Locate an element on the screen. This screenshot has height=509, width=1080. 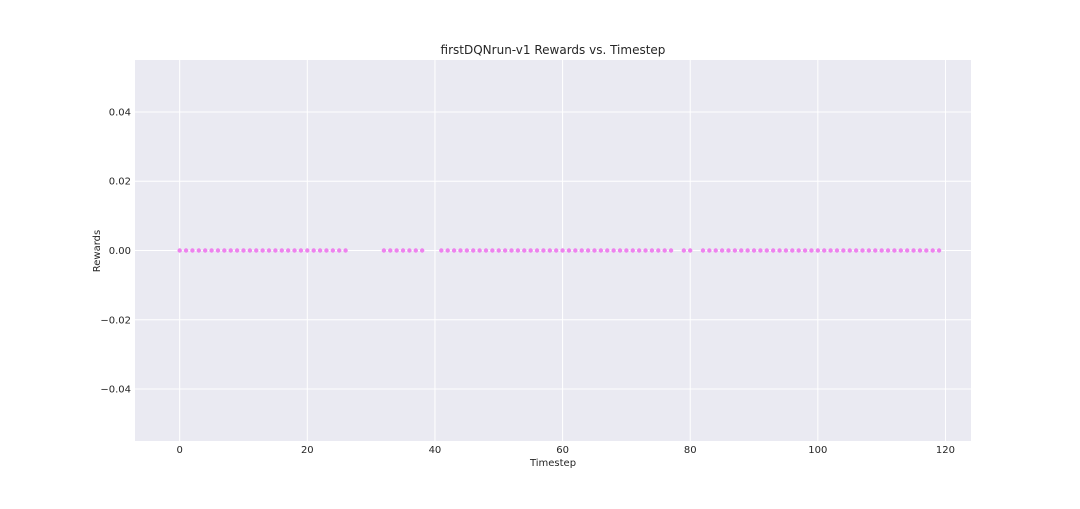
x-tick-label: 60 is located at coordinates (562, 450).